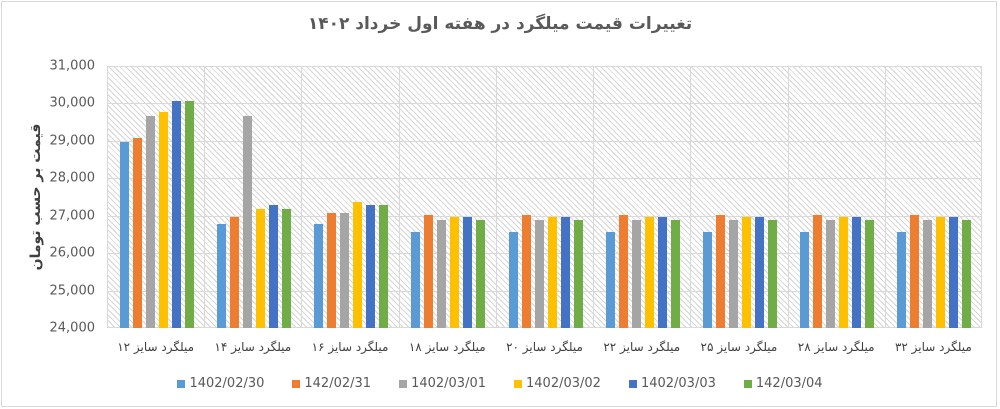  What do you see at coordinates (739, 347) in the screenshot?
I see `x-tick-label: میلگرد سایز ۲۵` at bounding box center [739, 347].